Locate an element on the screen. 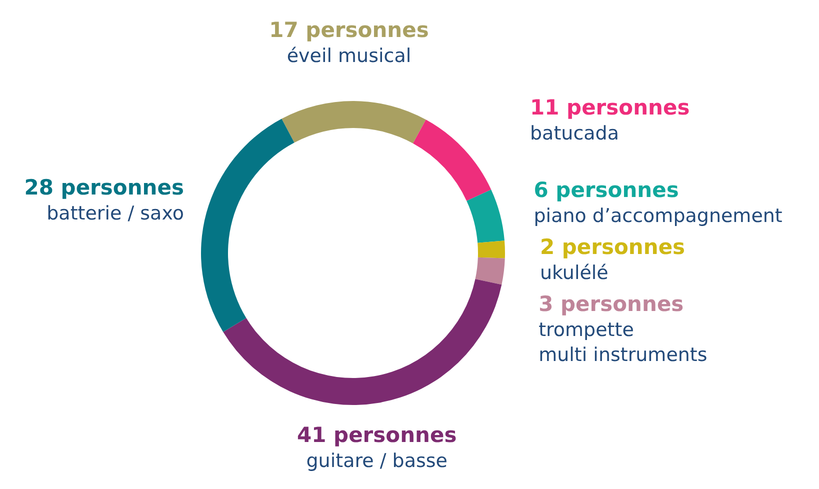  slice-label: piano d’accompagnement is located at coordinates (658, 215).